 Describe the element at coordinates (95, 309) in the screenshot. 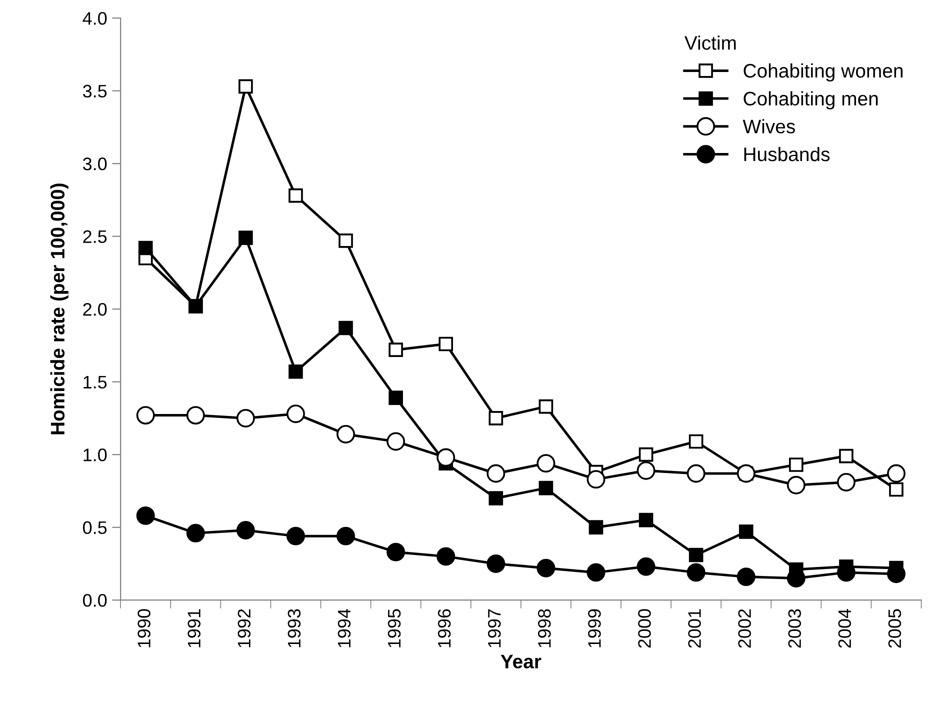

I see `y-tick-label: 2.0` at that location.